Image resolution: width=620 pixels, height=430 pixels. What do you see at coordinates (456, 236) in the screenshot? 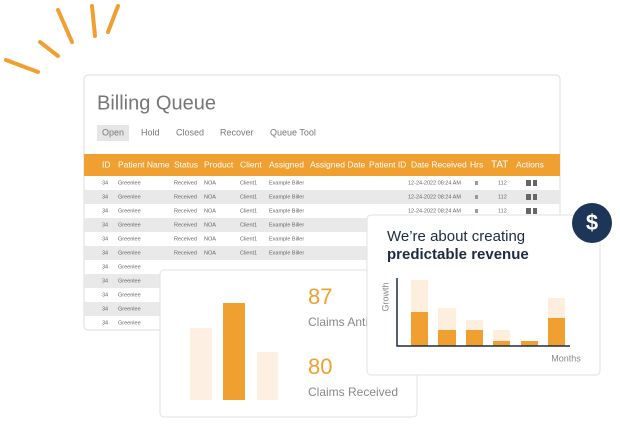
I see `revenue-line1: We’re about creating` at bounding box center [456, 236].